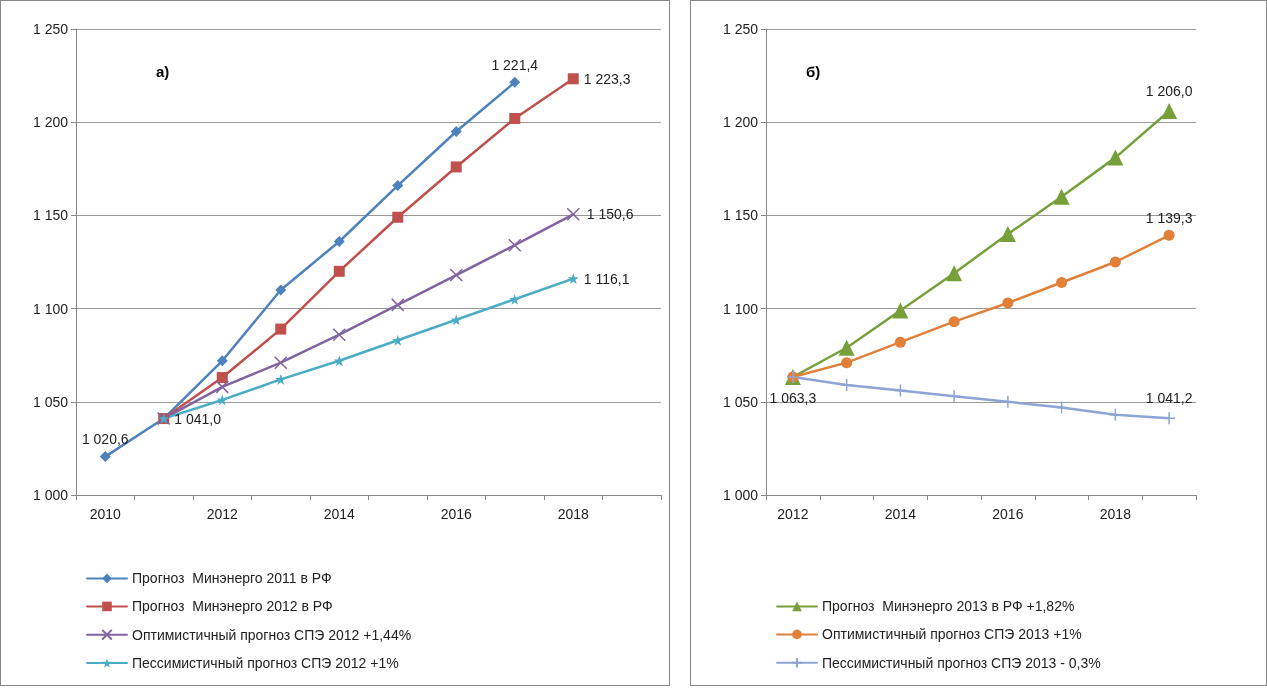 The image size is (1267, 688). What do you see at coordinates (163, 71) in the screenshot?
I see `text: а)` at bounding box center [163, 71].